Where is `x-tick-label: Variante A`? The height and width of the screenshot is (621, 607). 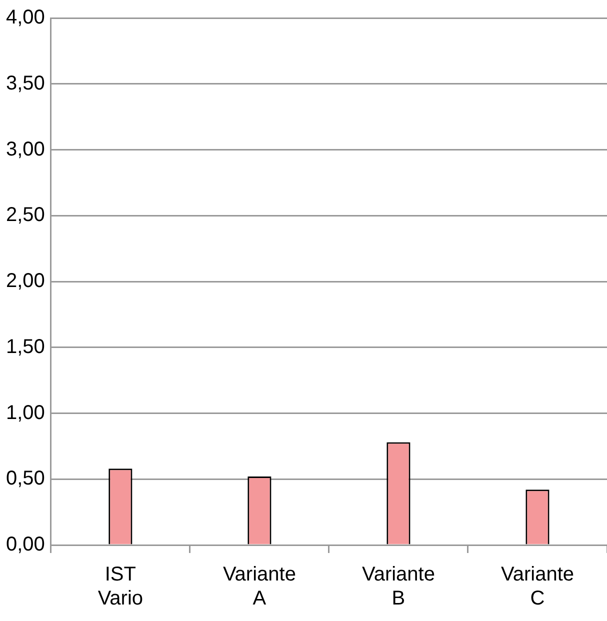
x-tick-label: Variante A is located at coordinates (259, 587).